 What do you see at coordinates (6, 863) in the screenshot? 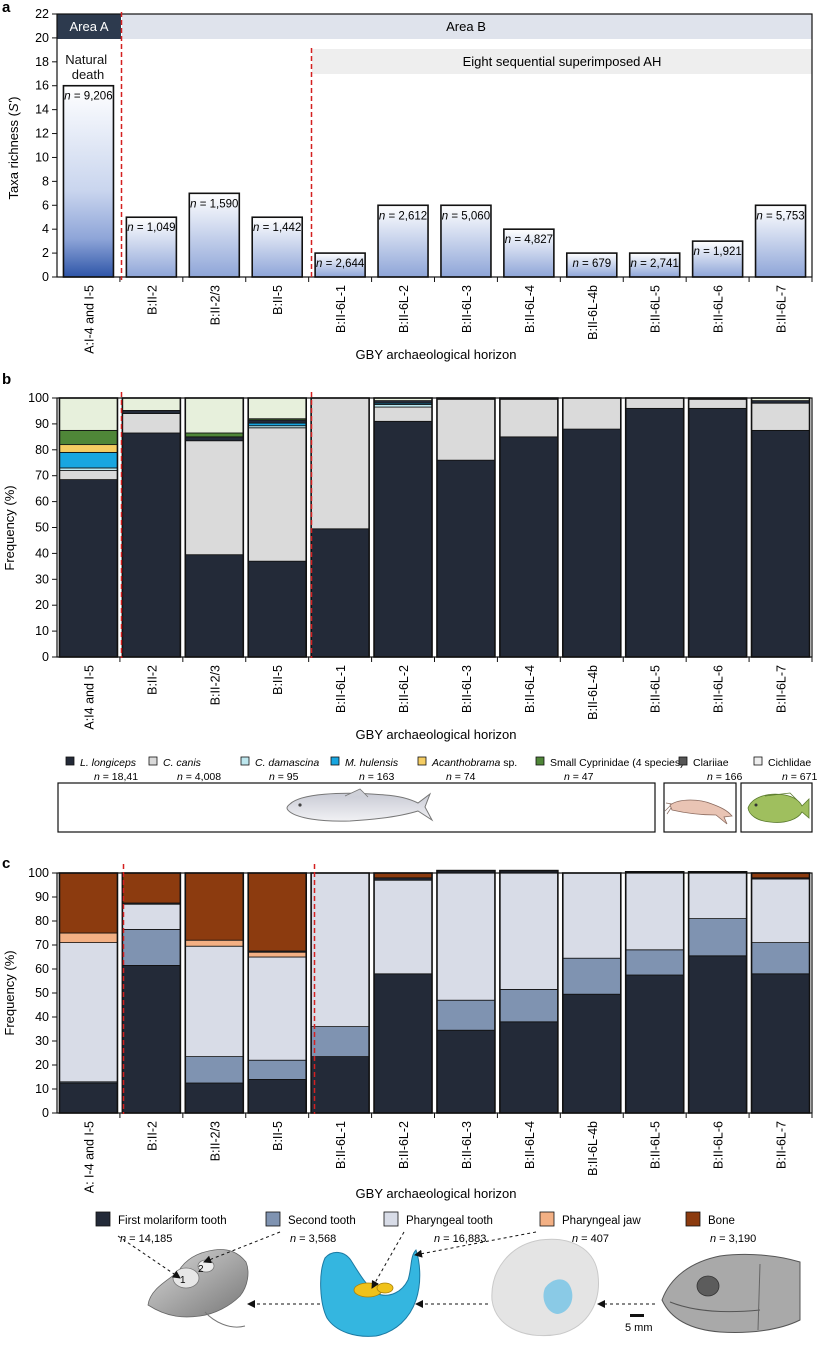
I see `panel-c-label: c` at bounding box center [6, 863].